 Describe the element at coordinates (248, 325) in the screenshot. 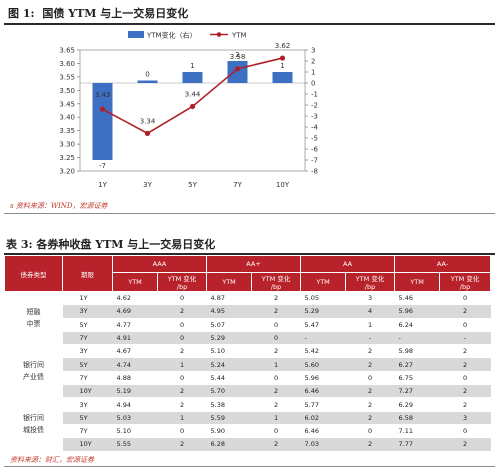

I see `table-row: 5Y 4.77 0 5.07 0 5.47 1 6.24 0` at that location.